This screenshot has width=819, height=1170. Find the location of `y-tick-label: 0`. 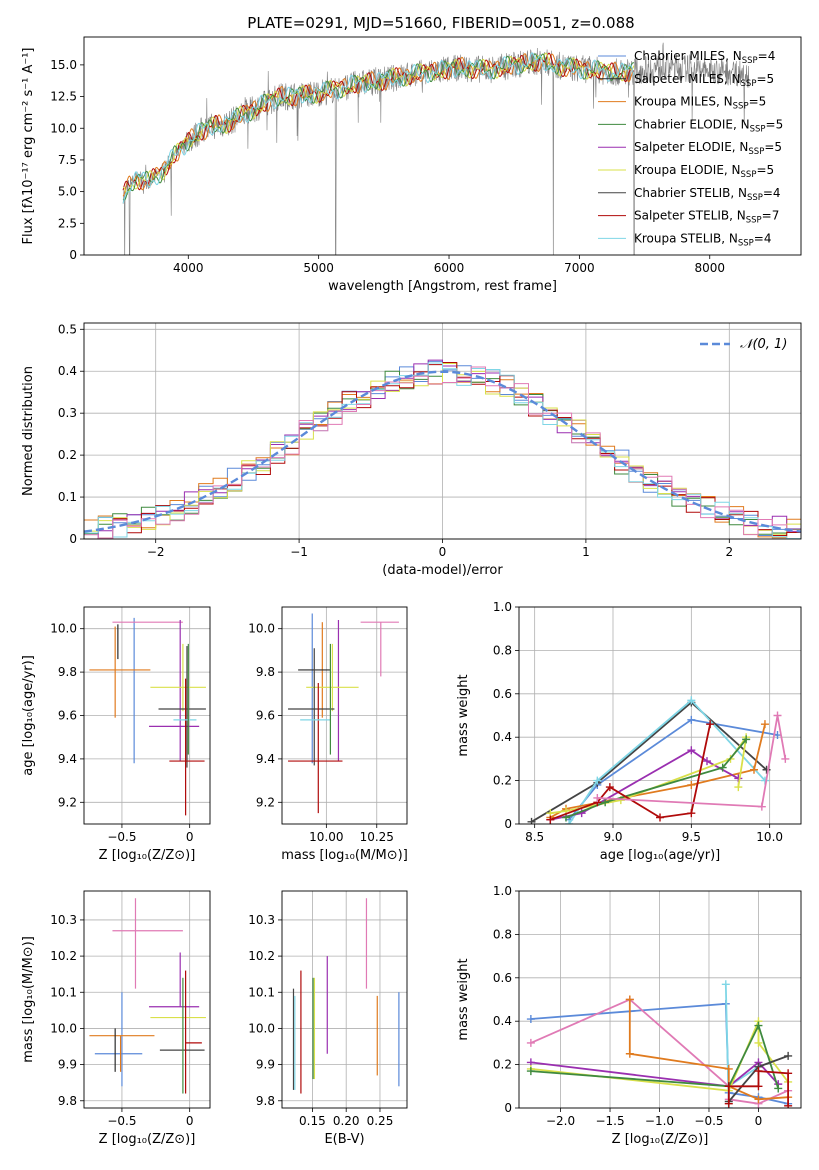

y-tick-label: 0 is located at coordinates (508, 1108).